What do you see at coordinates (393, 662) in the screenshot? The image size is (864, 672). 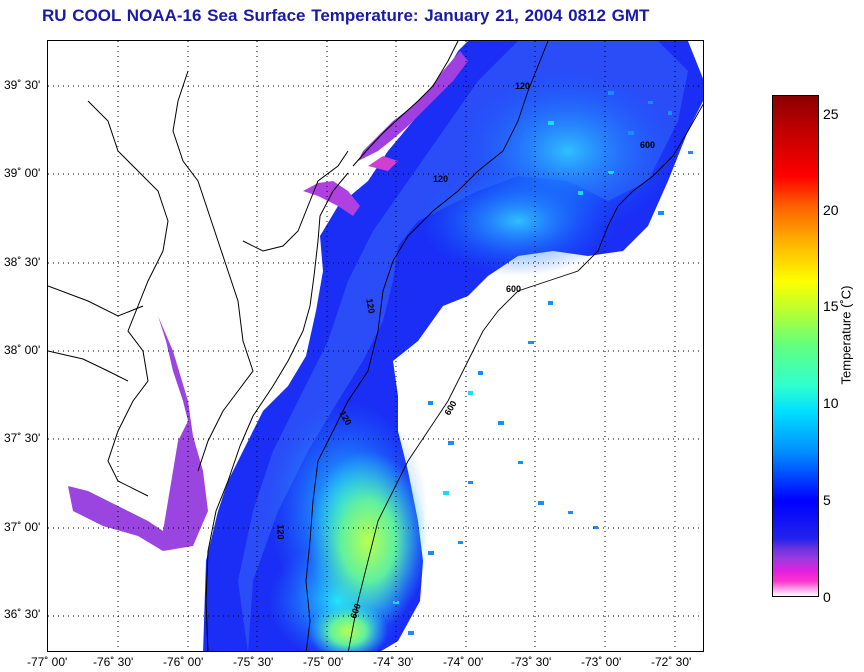 I see `lon-label: -74˚ 30'` at bounding box center [393, 662].